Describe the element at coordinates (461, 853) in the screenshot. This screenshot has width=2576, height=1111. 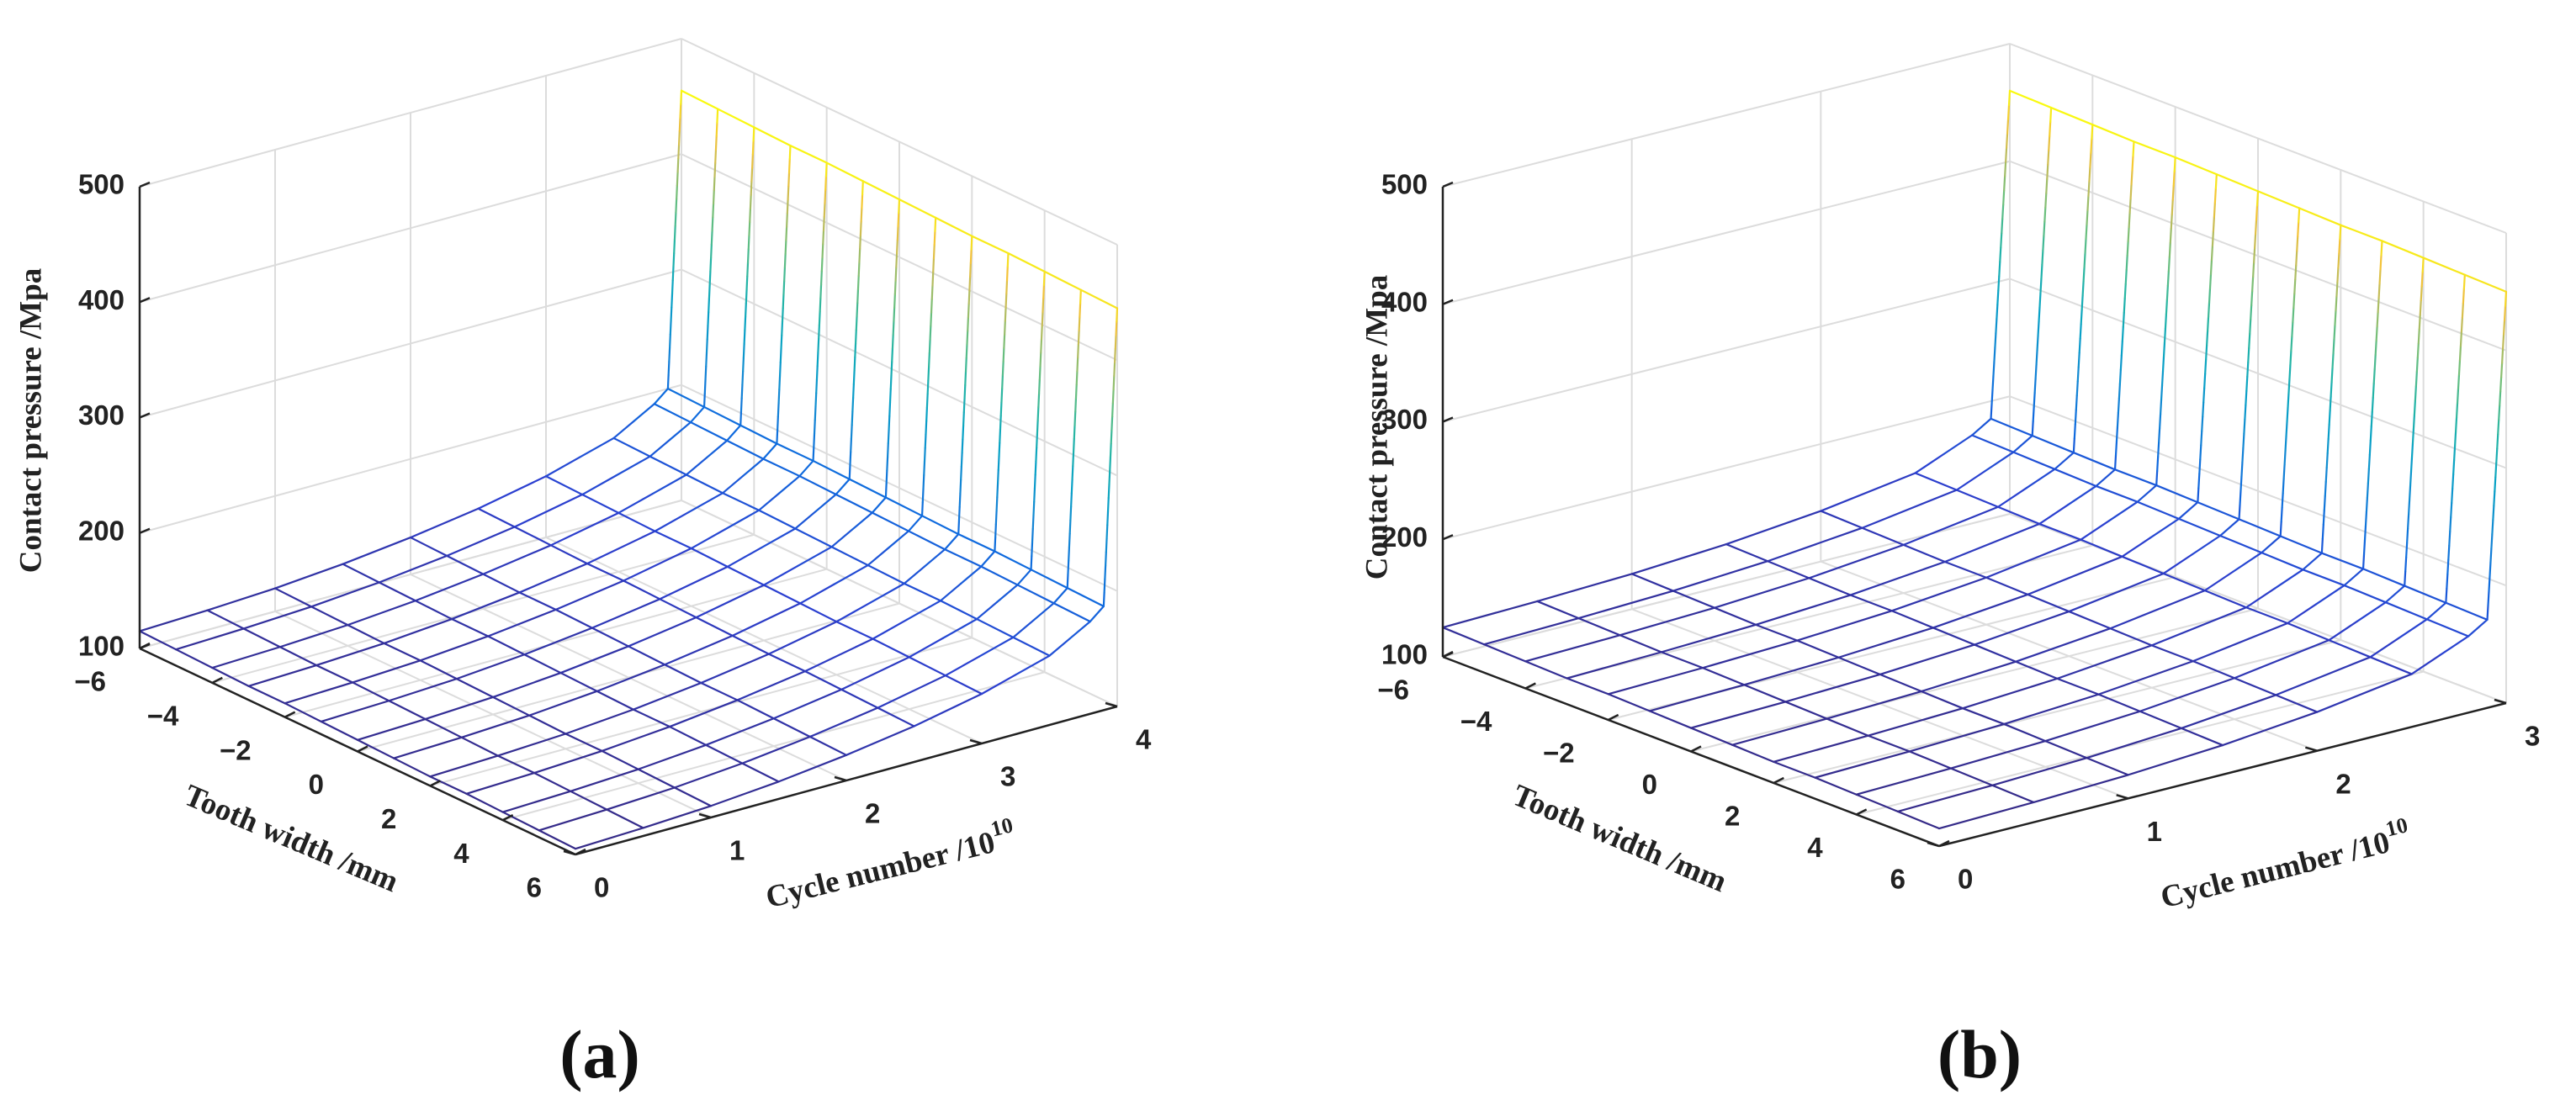
I see `x-tick-label: 4` at that location.